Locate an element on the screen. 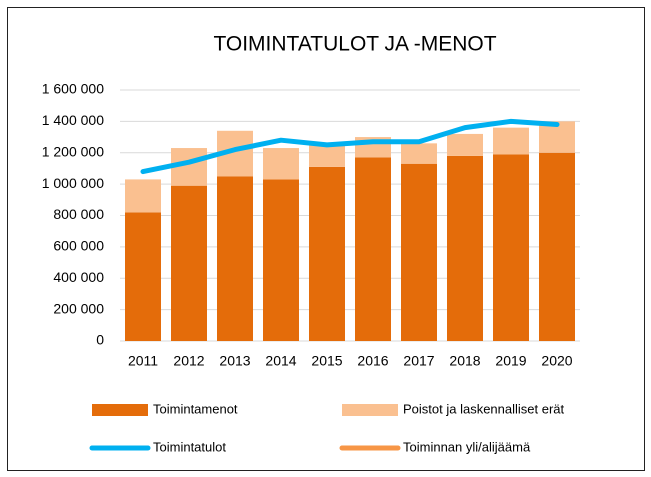  y-tick-label: 400 000 is located at coordinates (78, 277).